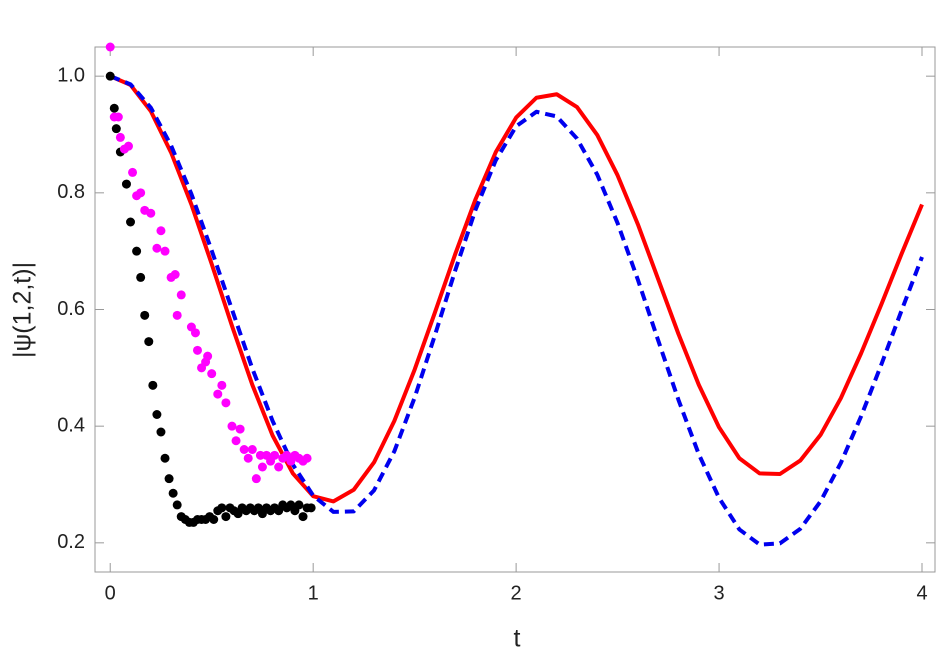  What do you see at coordinates (71, 309) in the screenshot?
I see `y-tick-label: 0.6` at bounding box center [71, 309].